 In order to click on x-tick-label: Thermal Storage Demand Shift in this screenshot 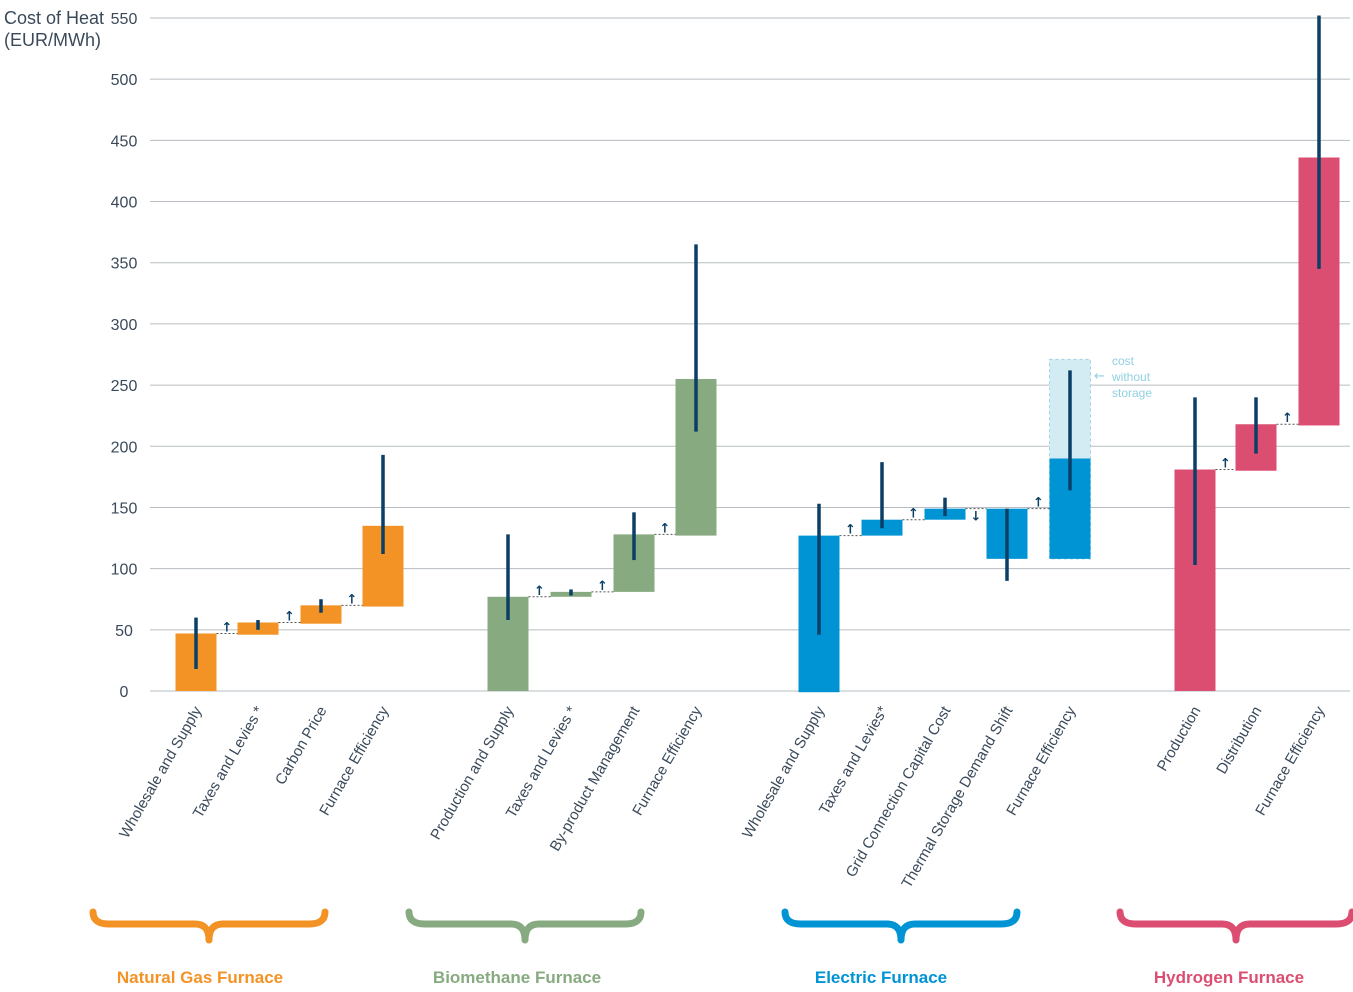, I will do `click(957, 797)`.